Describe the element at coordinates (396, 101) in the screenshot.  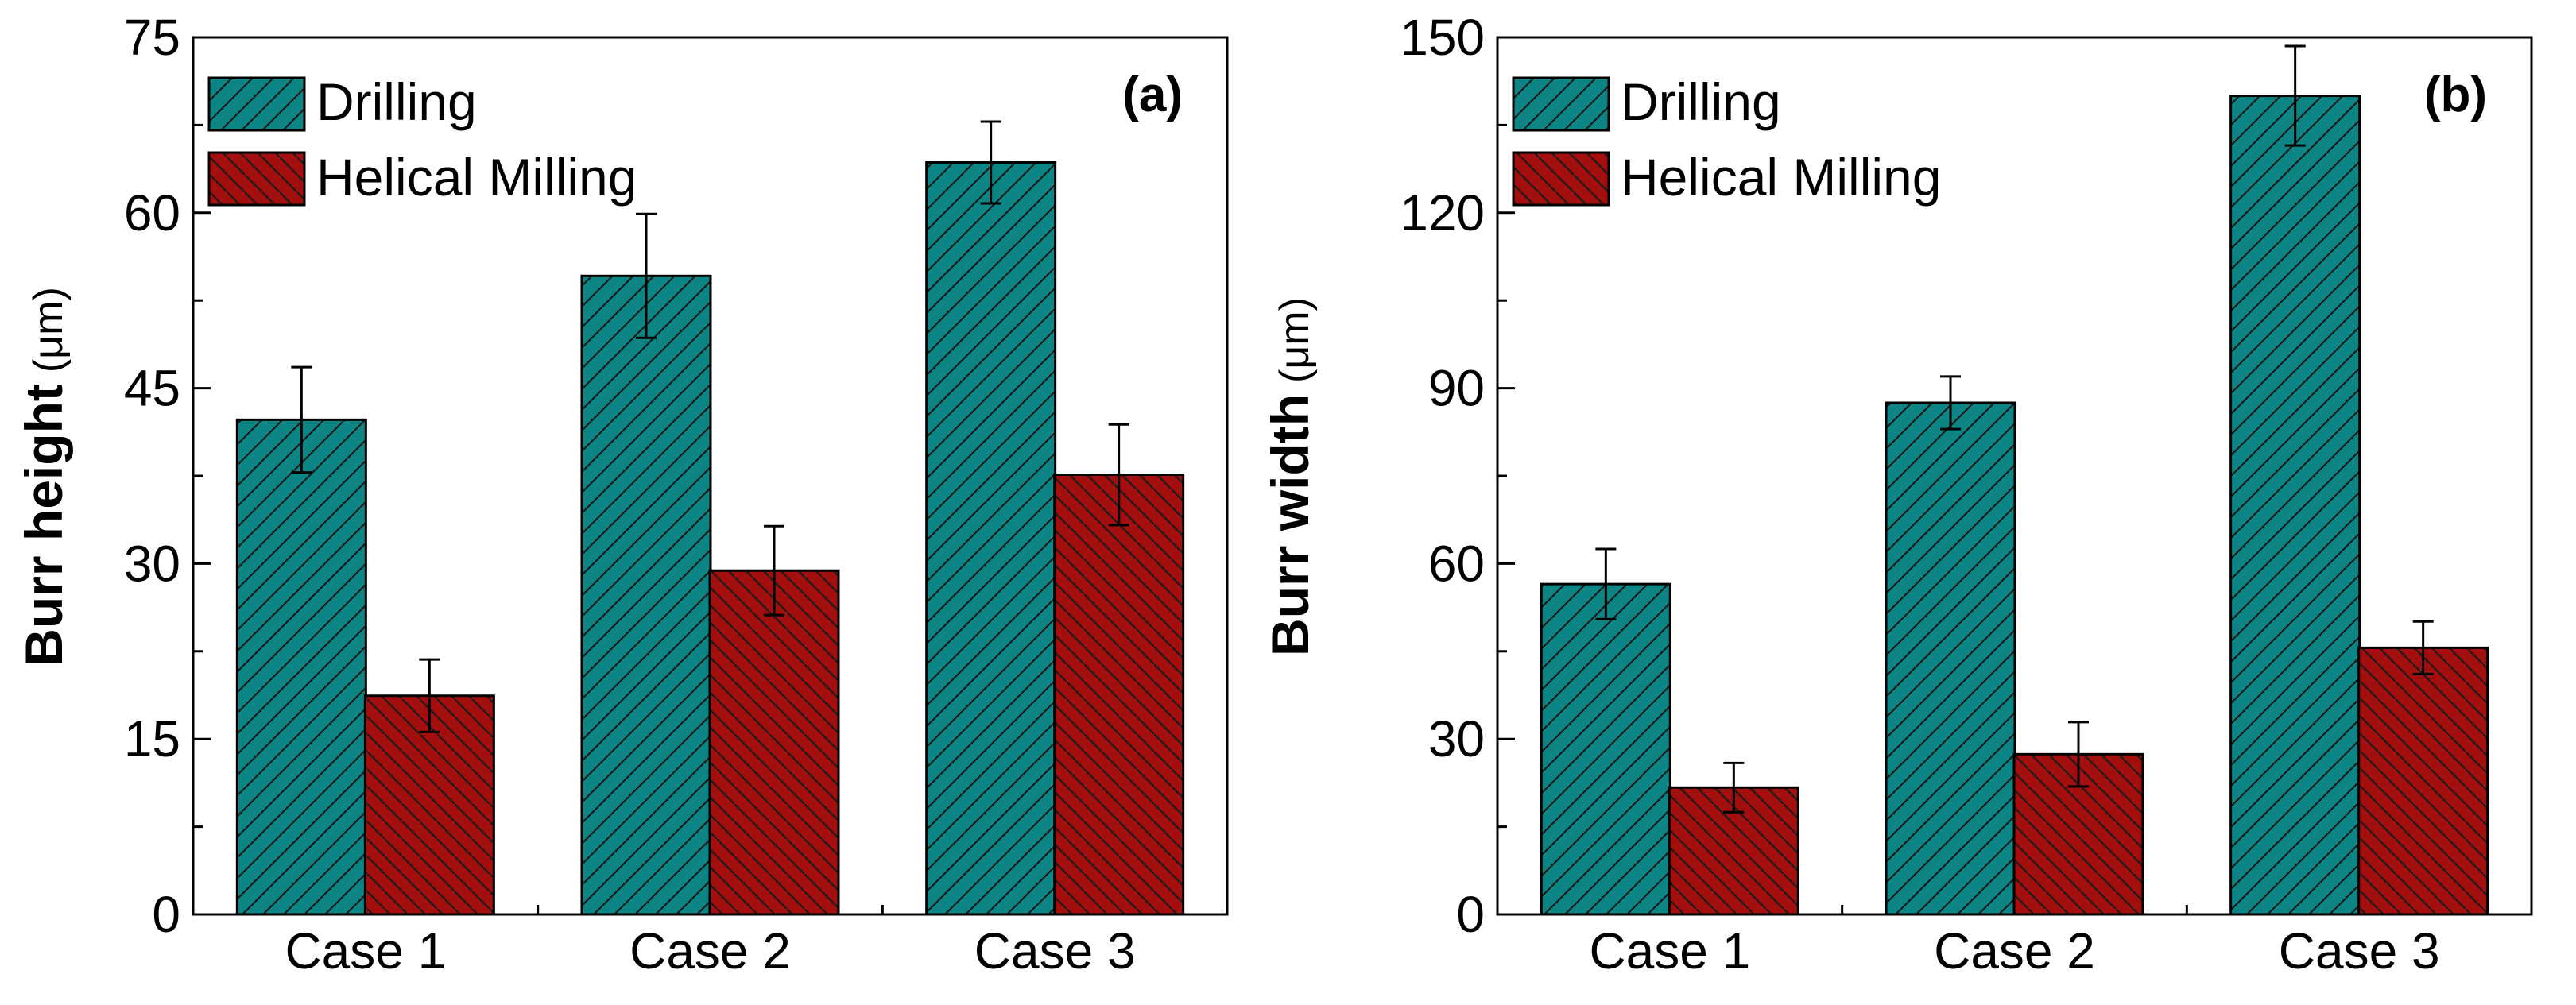
I see `legend-label-drilling-a: Drilling` at that location.